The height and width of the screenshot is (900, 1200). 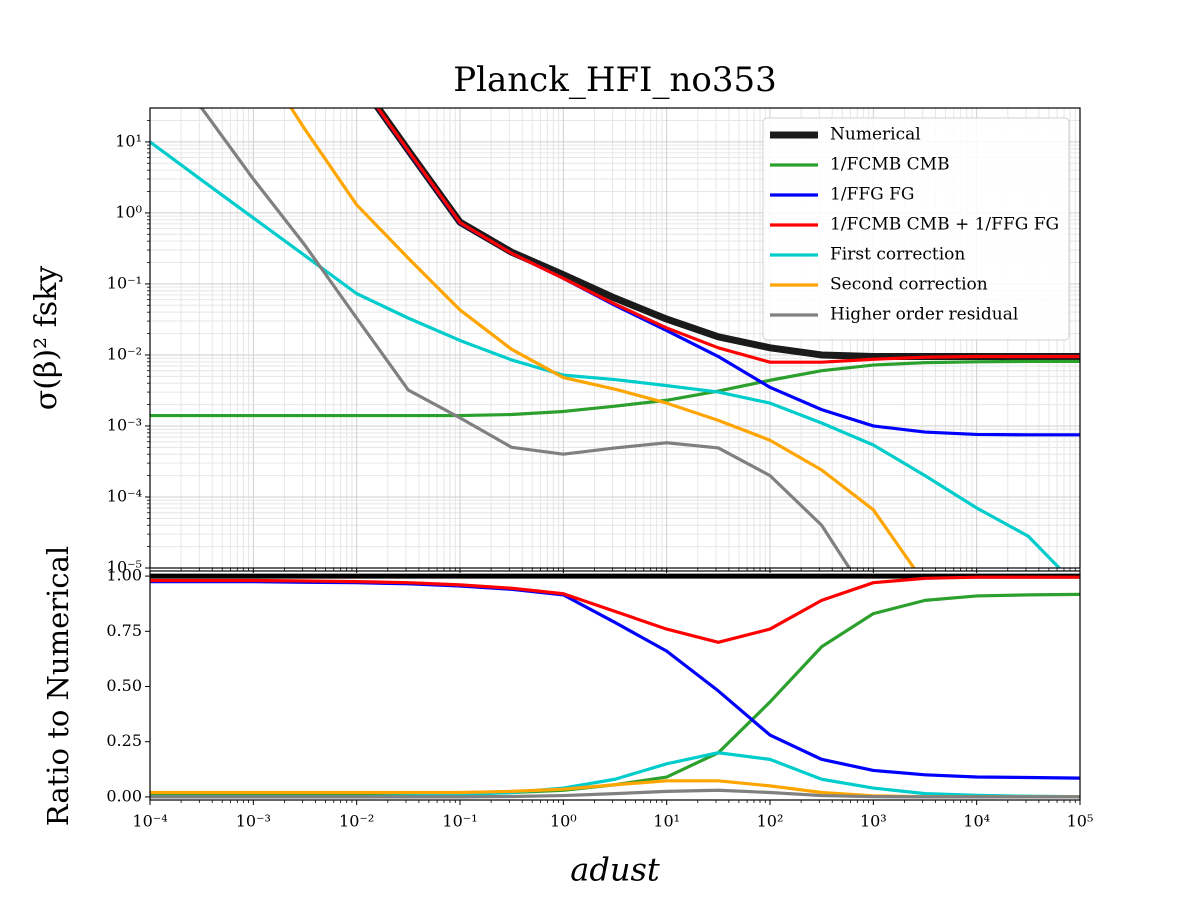 I want to click on x-tick-label: 10⁴, so click(x=976, y=821).